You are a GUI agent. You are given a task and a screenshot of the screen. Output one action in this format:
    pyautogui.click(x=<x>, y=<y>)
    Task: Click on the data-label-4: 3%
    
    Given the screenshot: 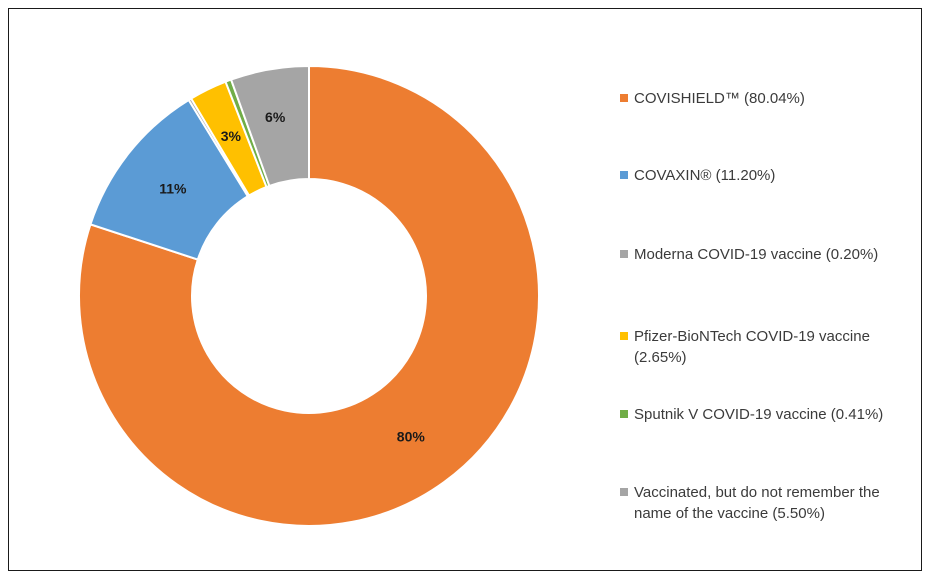 What is the action you would take?
    pyautogui.click(x=231, y=136)
    